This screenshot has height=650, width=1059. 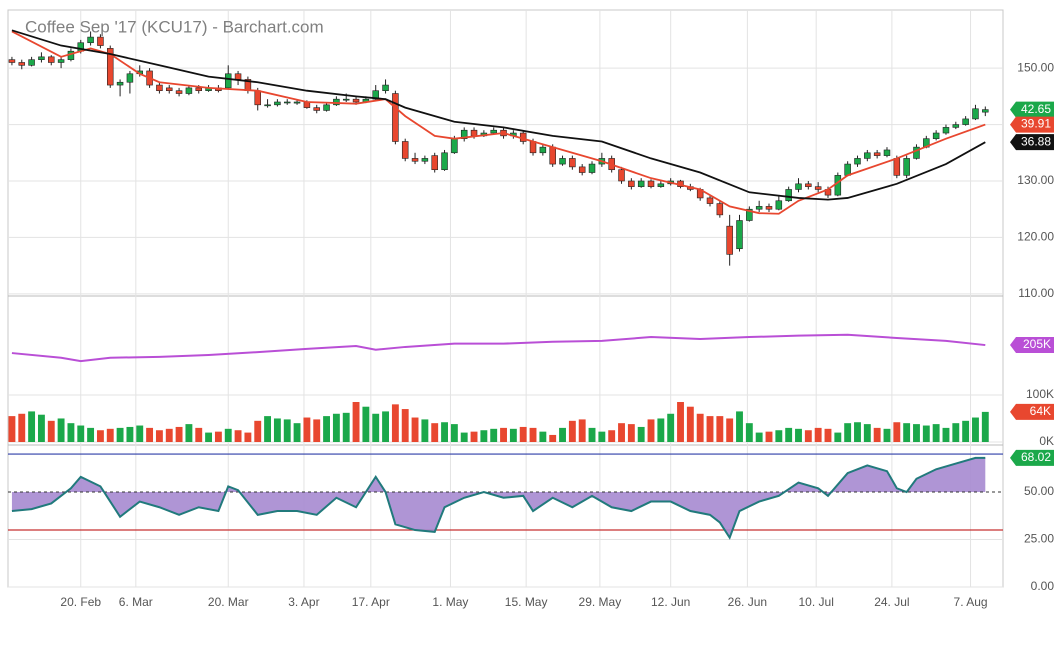 I want to click on price-tag-label: 205K, so click(x=1037, y=344).